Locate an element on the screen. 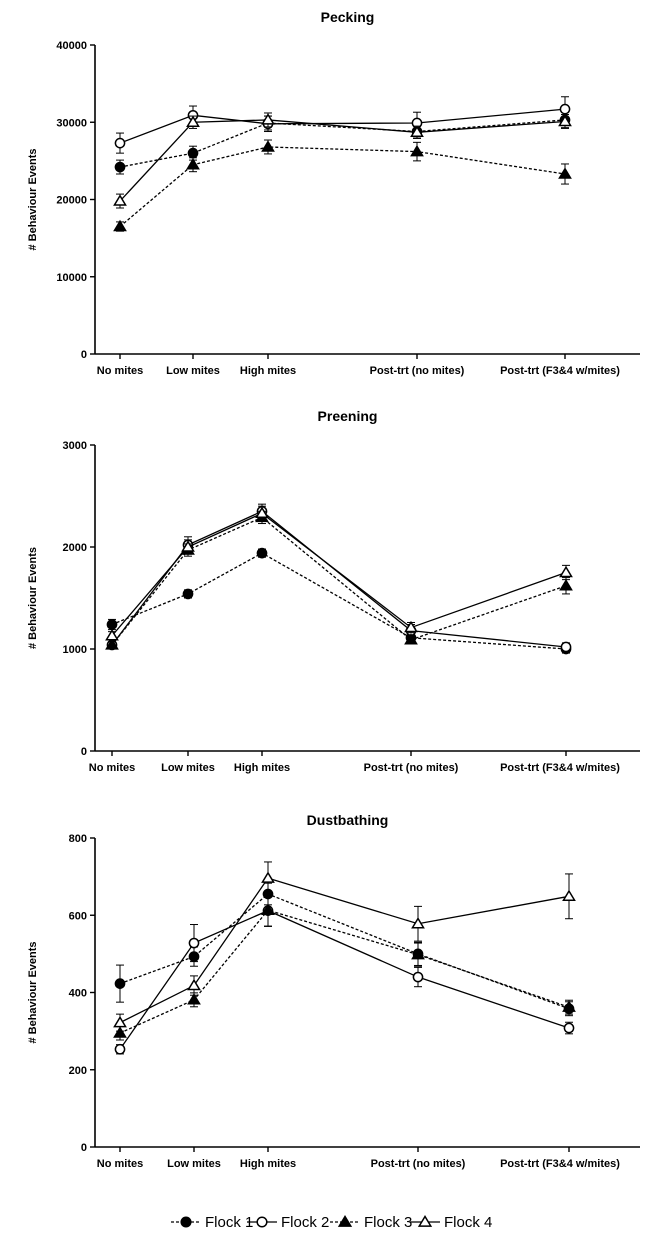 The width and height of the screenshot is (651, 1247). legend-entry-2: Flock 2 is located at coordinates (288, 1222).